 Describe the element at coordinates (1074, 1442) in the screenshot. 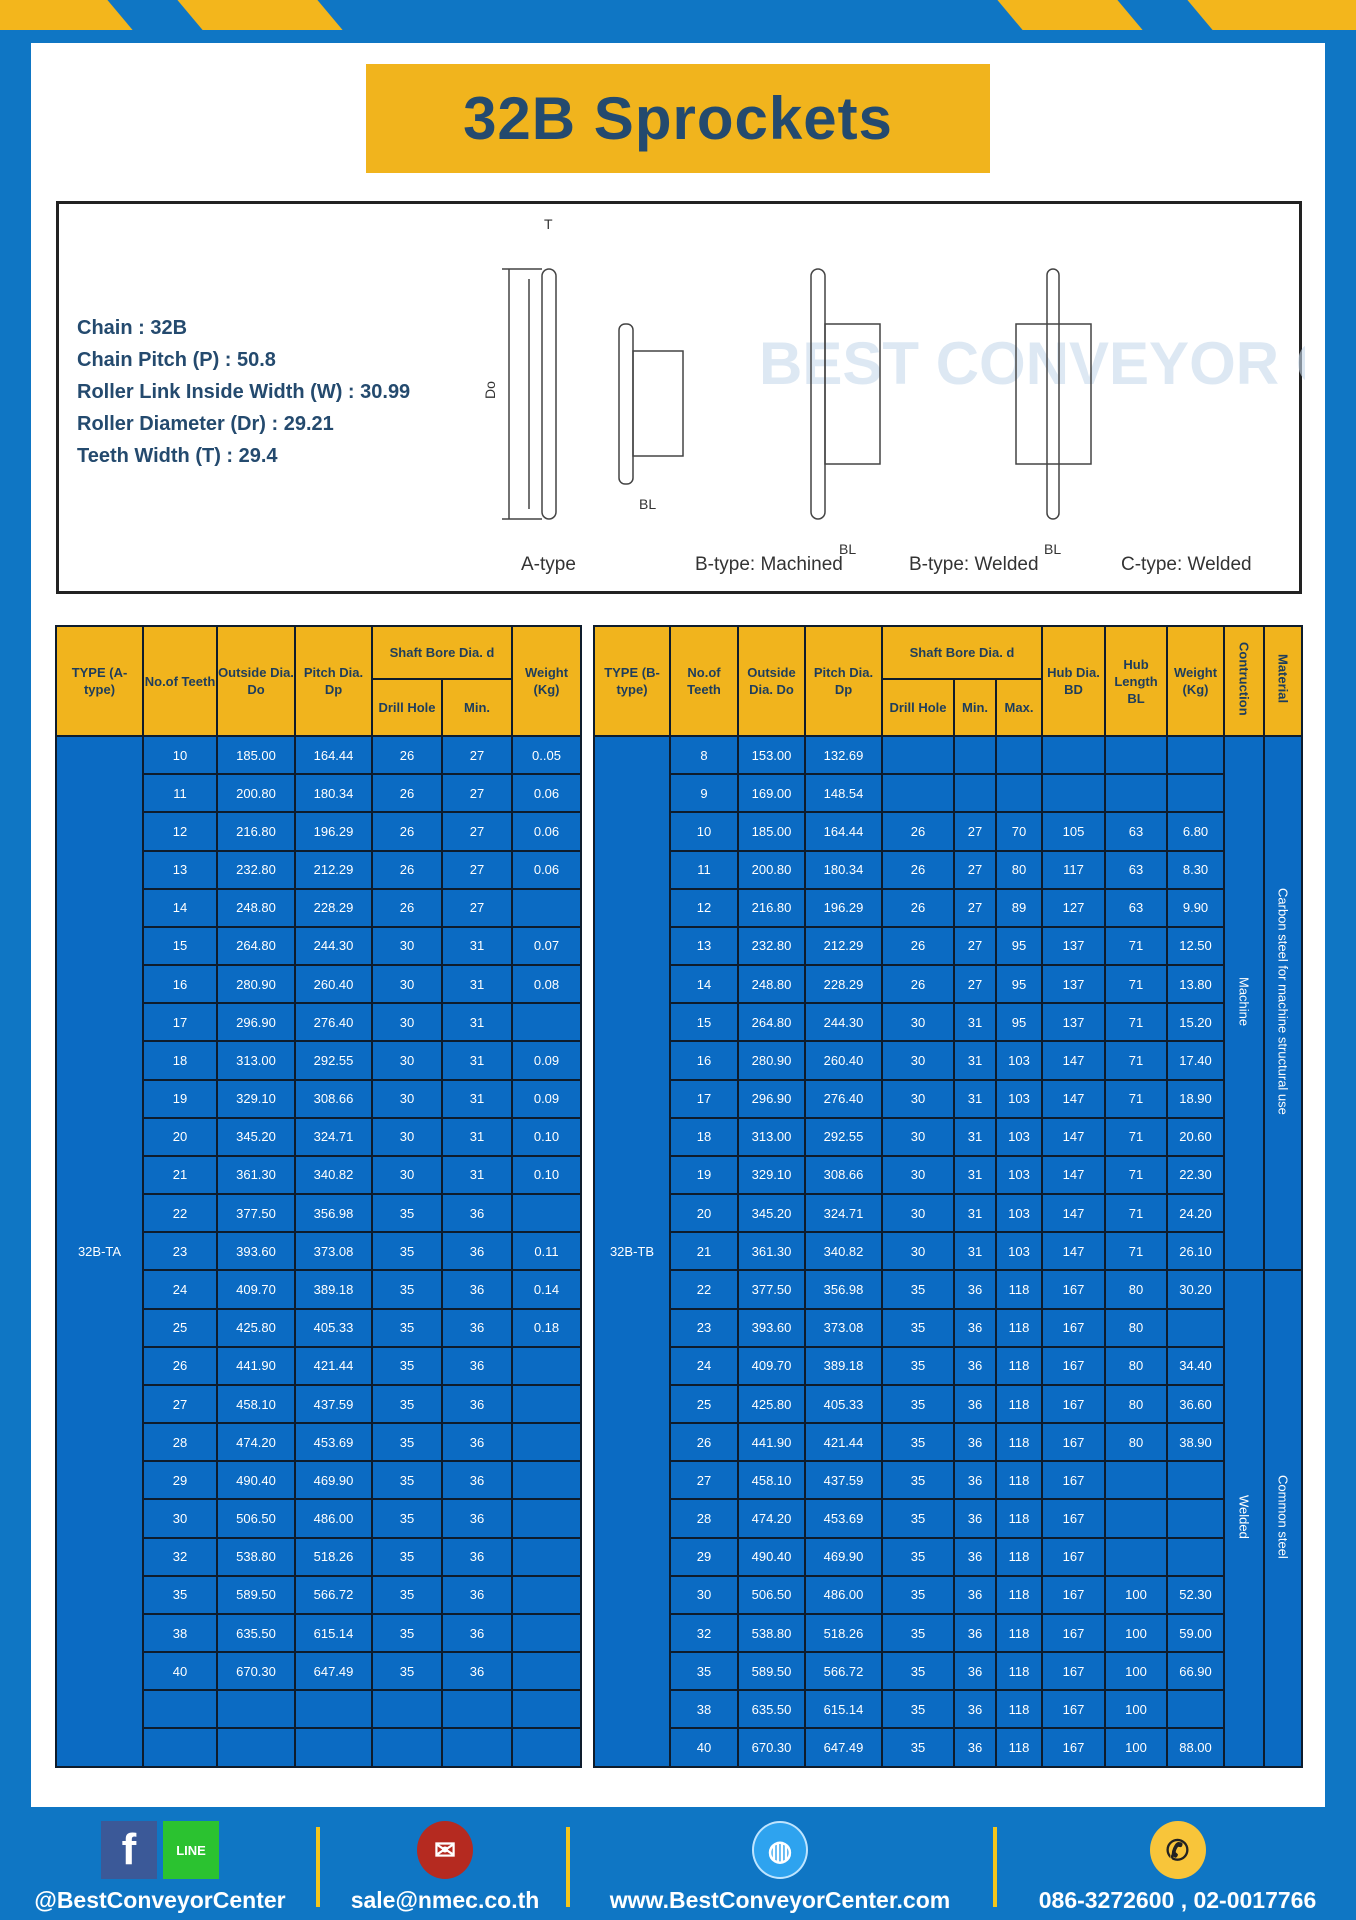

I see `table-cell: 167` at that location.